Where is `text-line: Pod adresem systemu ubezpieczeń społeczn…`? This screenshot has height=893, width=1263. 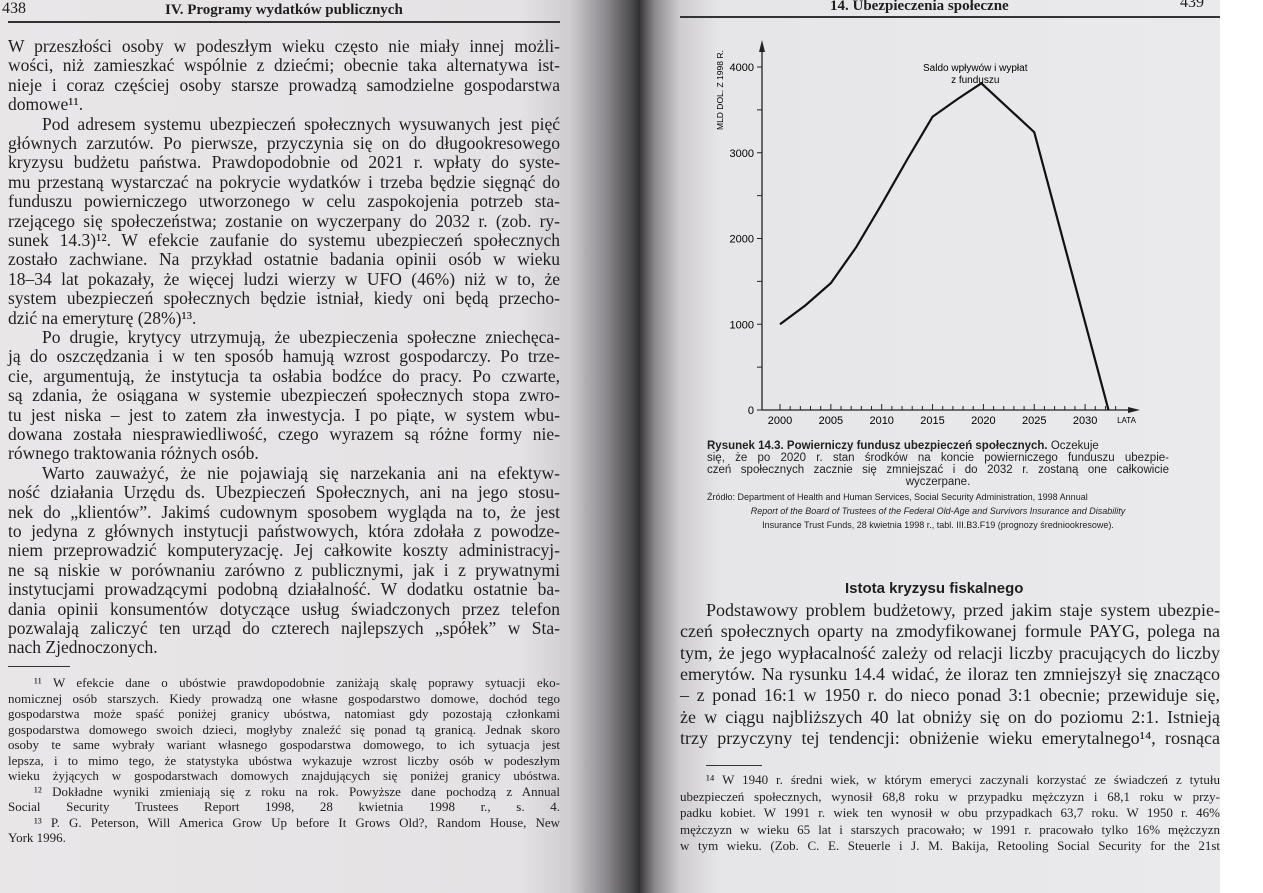 text-line: Pod adresem systemu ubezpieczeń społeczn… is located at coordinates (301, 123).